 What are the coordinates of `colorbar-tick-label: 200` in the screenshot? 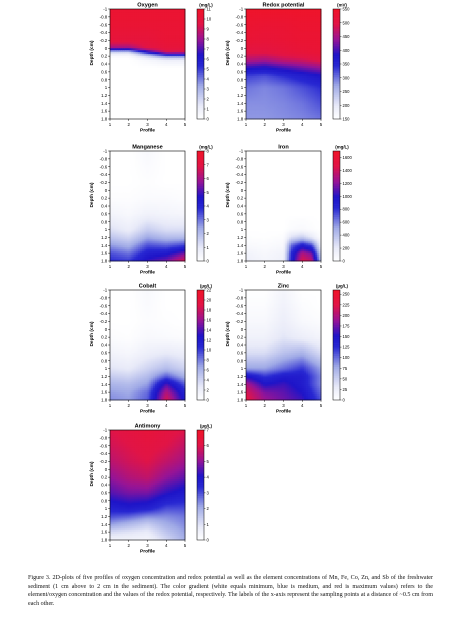 It's located at (347, 105).